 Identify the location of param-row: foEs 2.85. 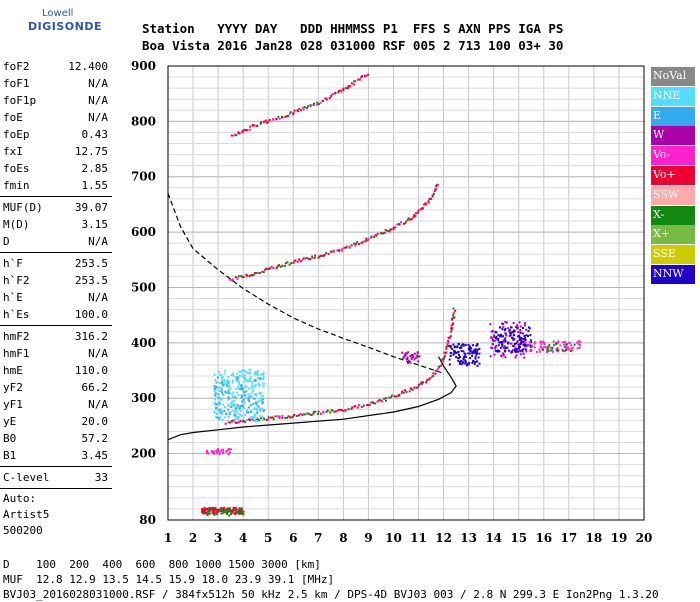
(56, 168).